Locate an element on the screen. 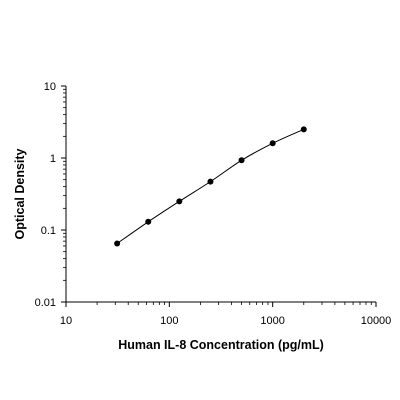  y-axis-title: Optical Density is located at coordinates (20, 193).